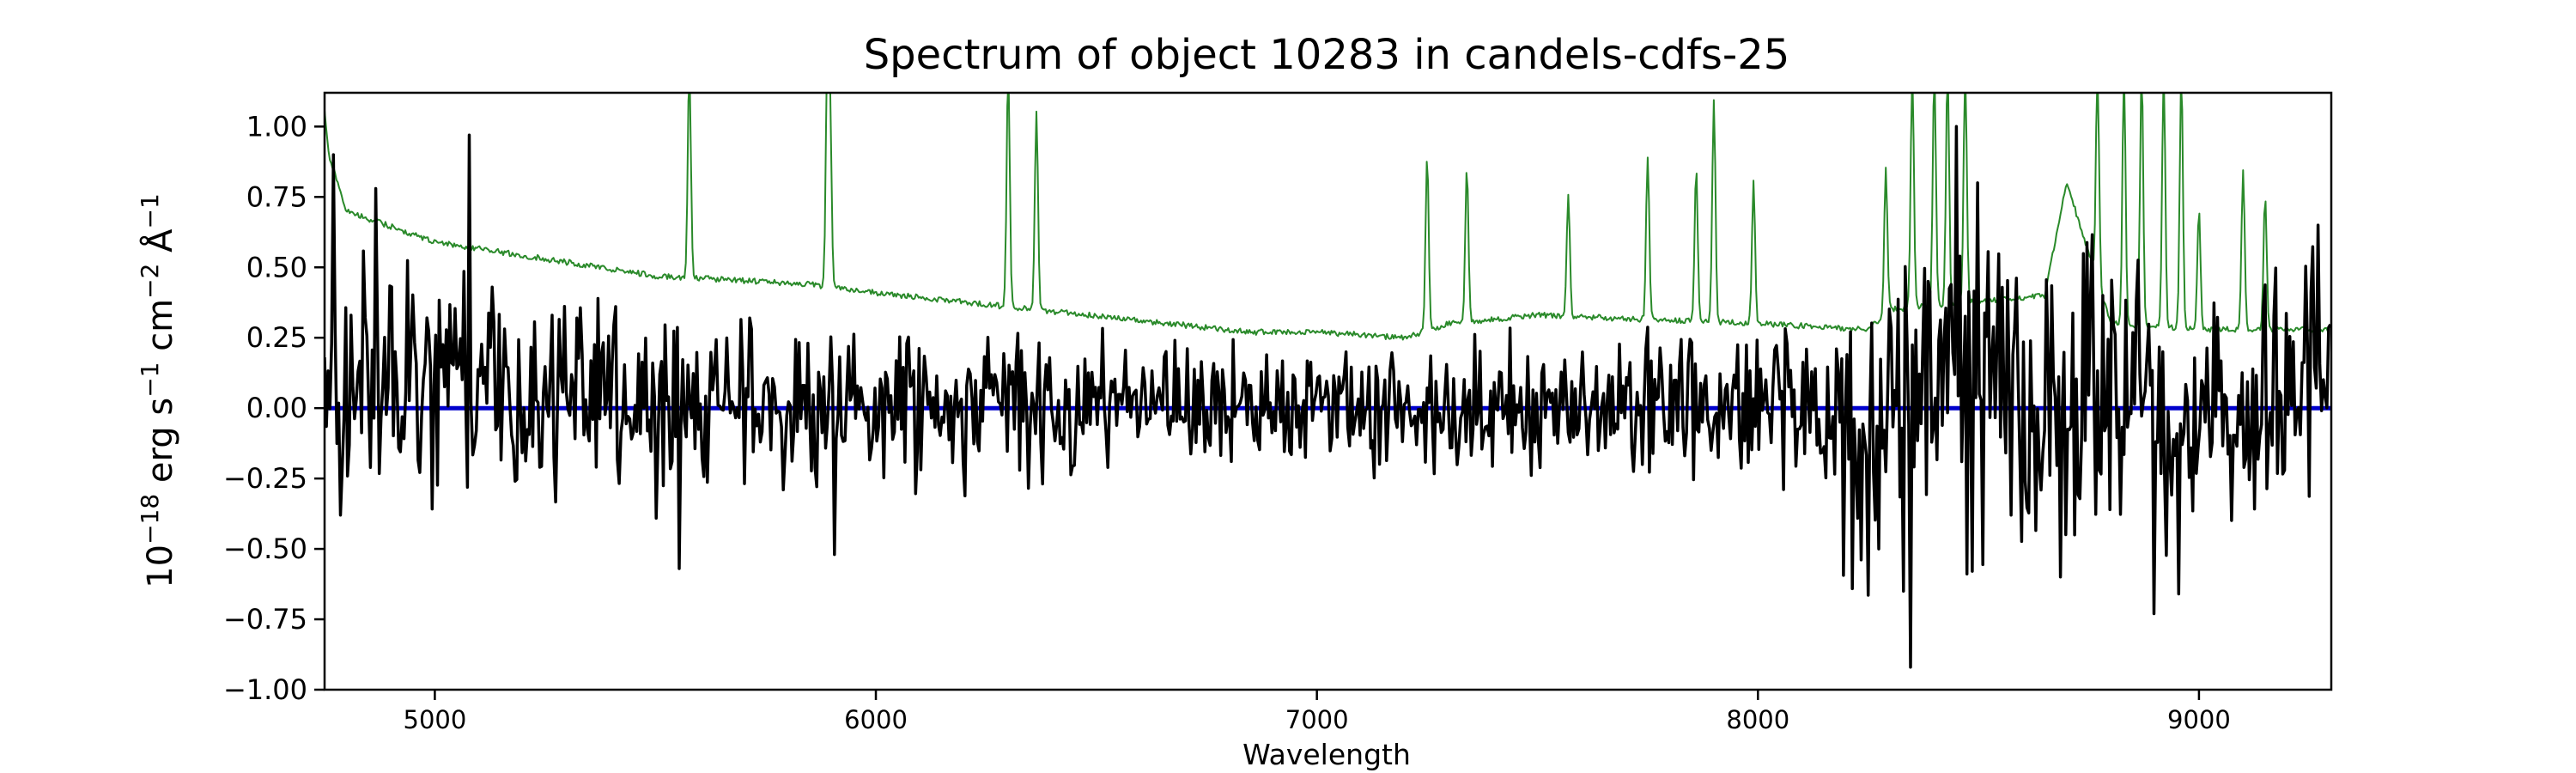 Image resolution: width=2576 pixels, height=773 pixels. I want to click on ylabel-exponent: −18, so click(150, 519).